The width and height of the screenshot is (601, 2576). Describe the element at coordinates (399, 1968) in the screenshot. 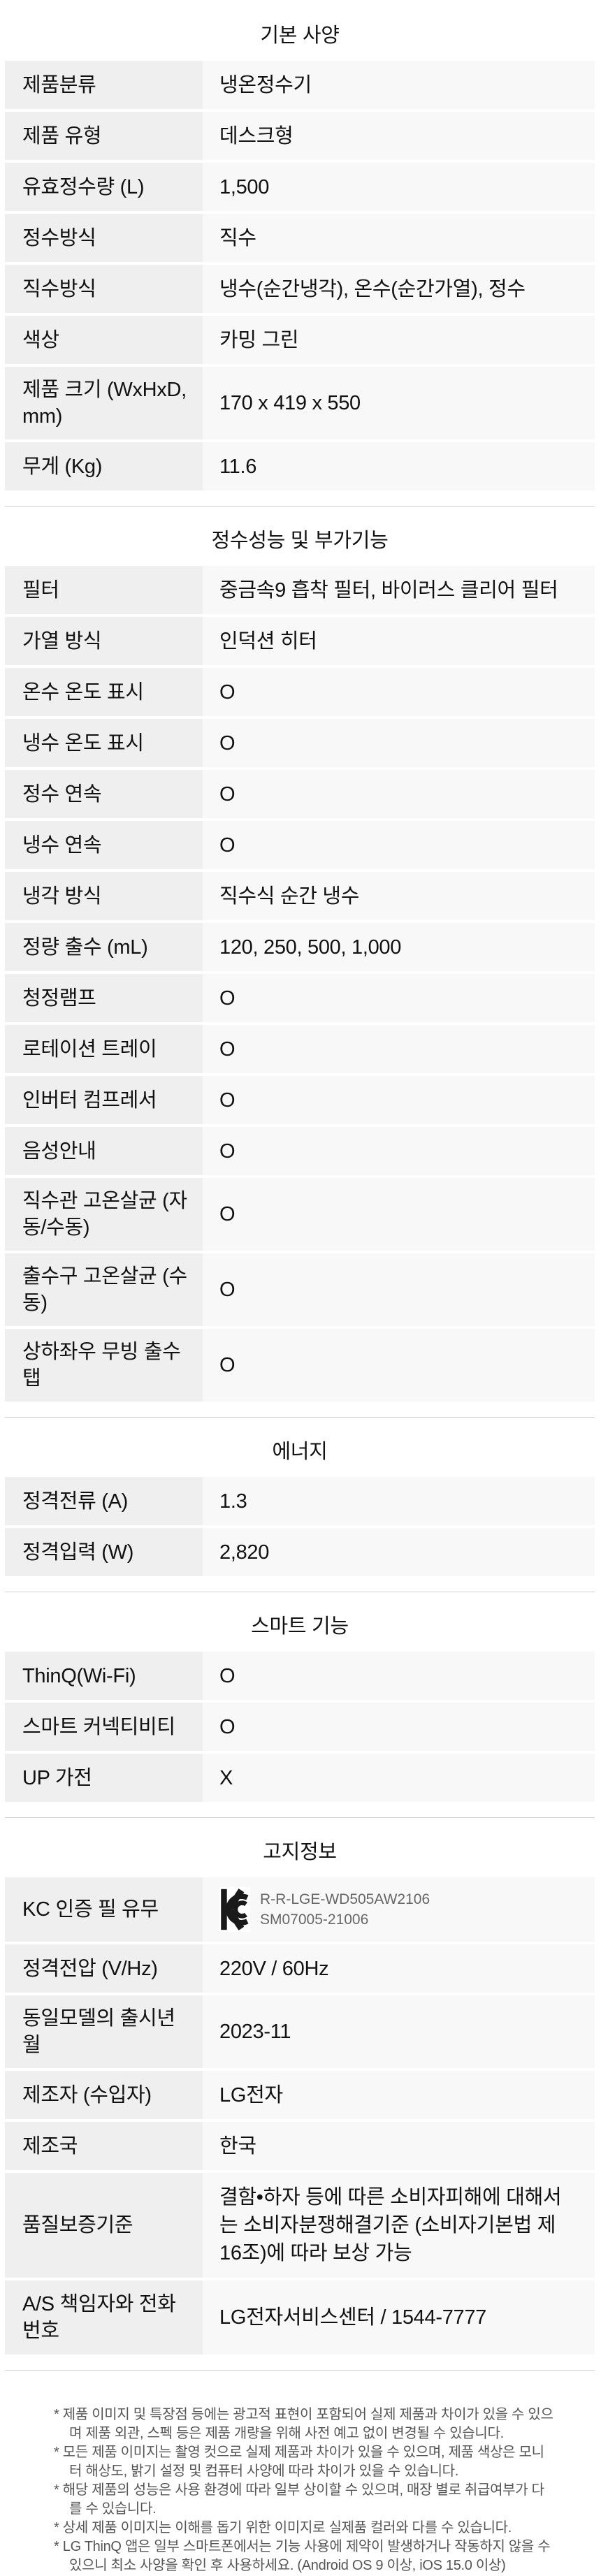

I see `spec-value: 220V / 60Hz` at that location.